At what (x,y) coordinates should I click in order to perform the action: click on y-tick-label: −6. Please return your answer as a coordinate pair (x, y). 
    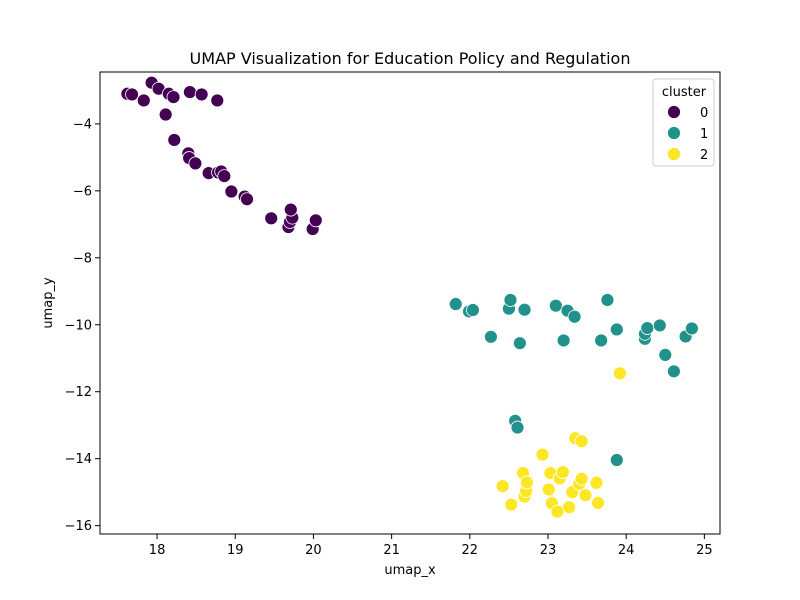
    Looking at the image, I should click on (82, 191).